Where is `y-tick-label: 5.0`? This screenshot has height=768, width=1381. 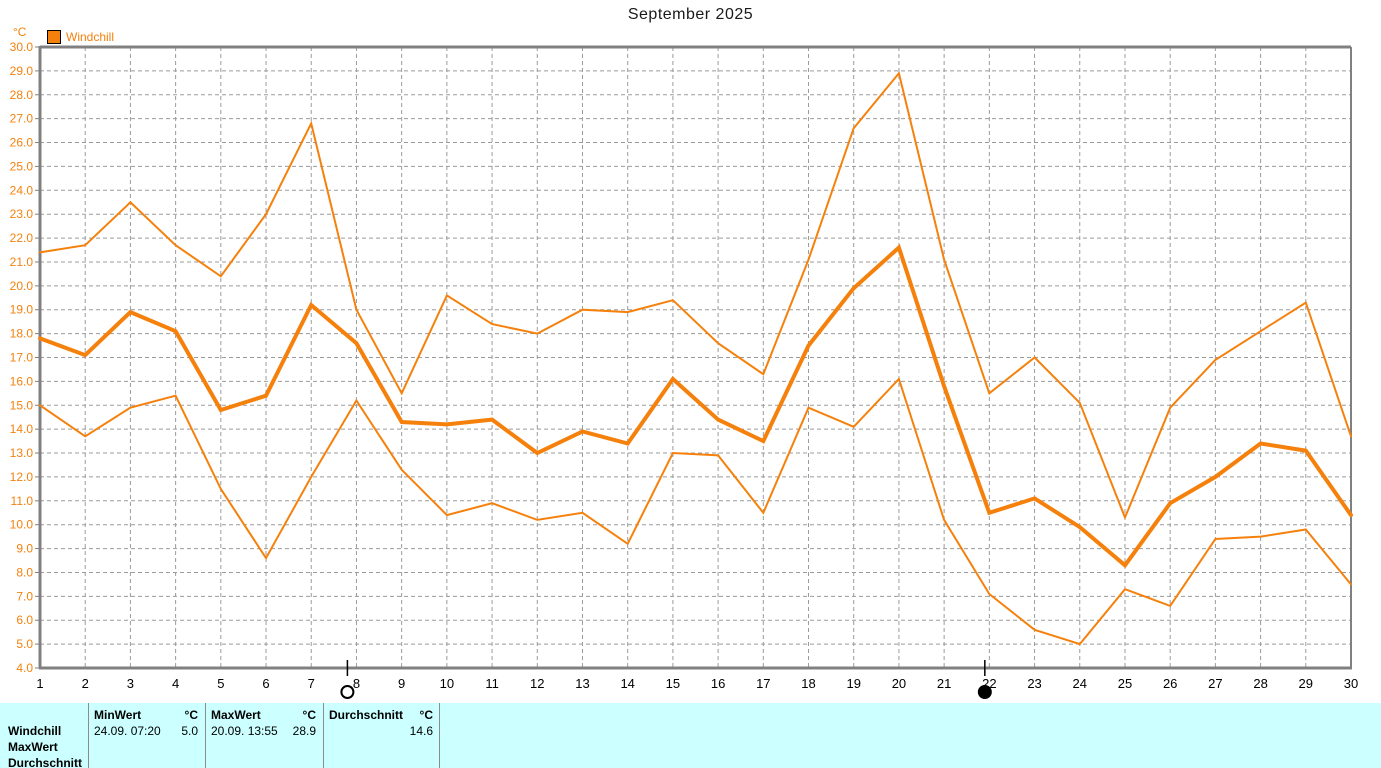 y-tick-label: 5.0 is located at coordinates (24, 644).